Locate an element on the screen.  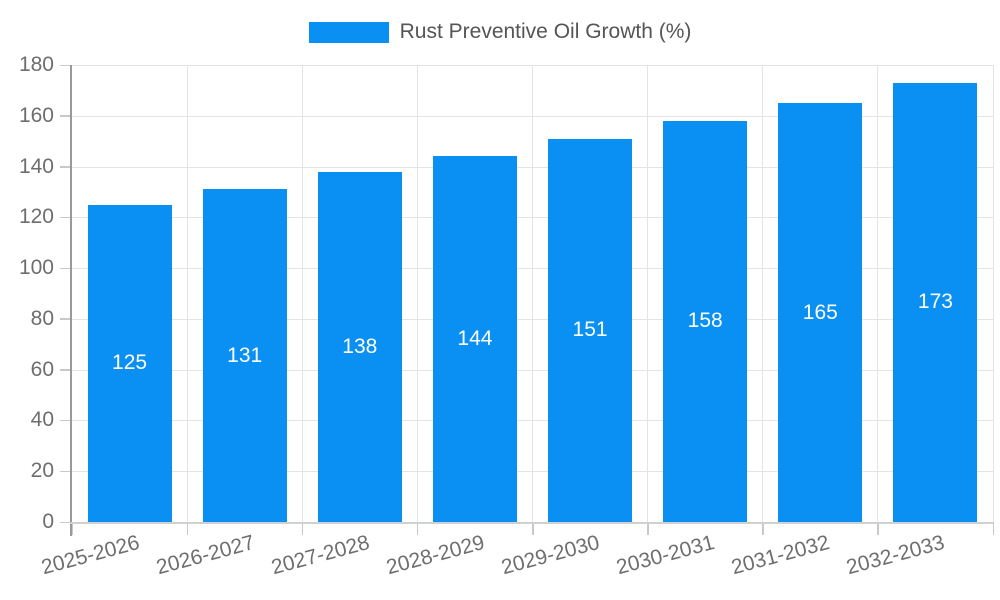
y-tick-label: 120 is located at coordinates (36, 217).